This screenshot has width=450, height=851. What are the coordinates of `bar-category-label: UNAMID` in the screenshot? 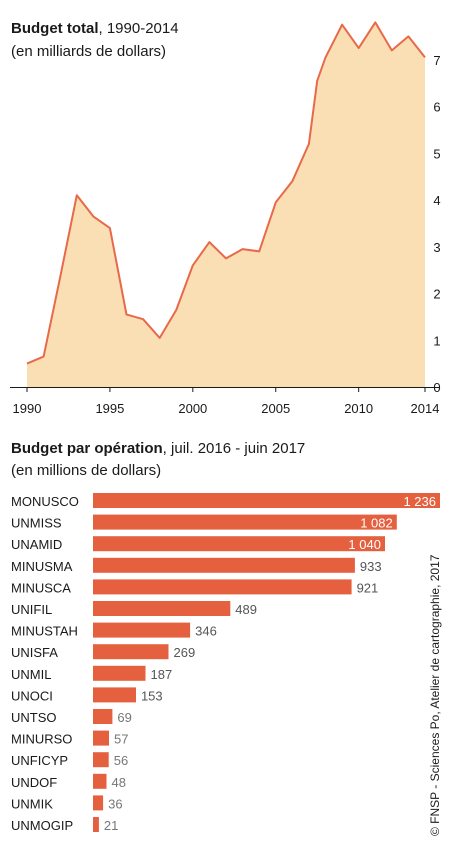 It's located at (36, 544).